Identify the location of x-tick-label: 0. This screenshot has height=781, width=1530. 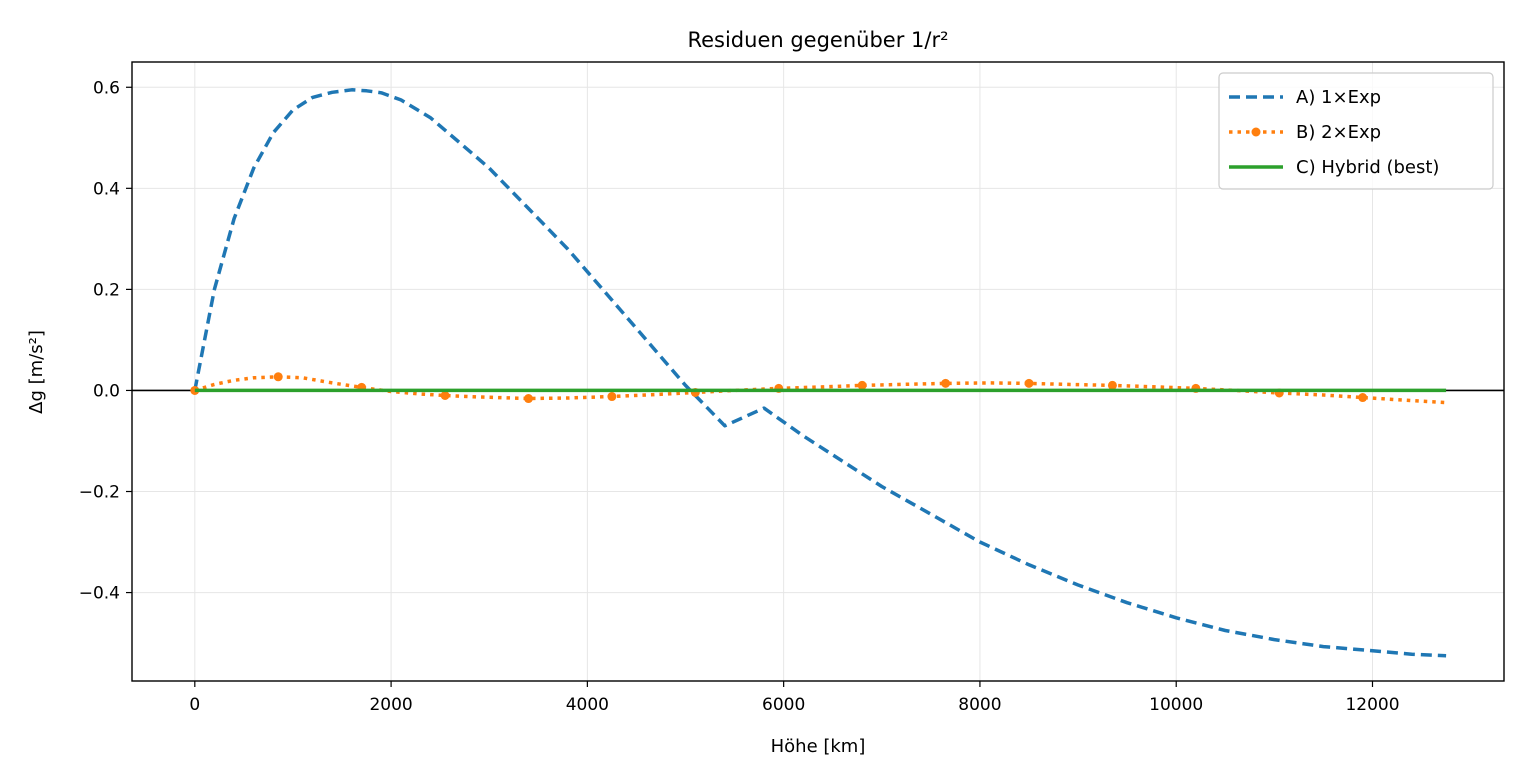
(194, 705).